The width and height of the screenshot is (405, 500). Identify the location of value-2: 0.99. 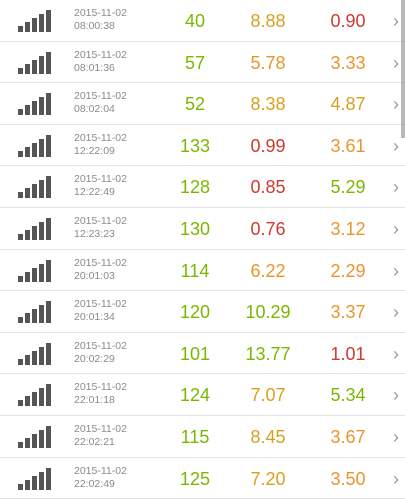
(268, 145).